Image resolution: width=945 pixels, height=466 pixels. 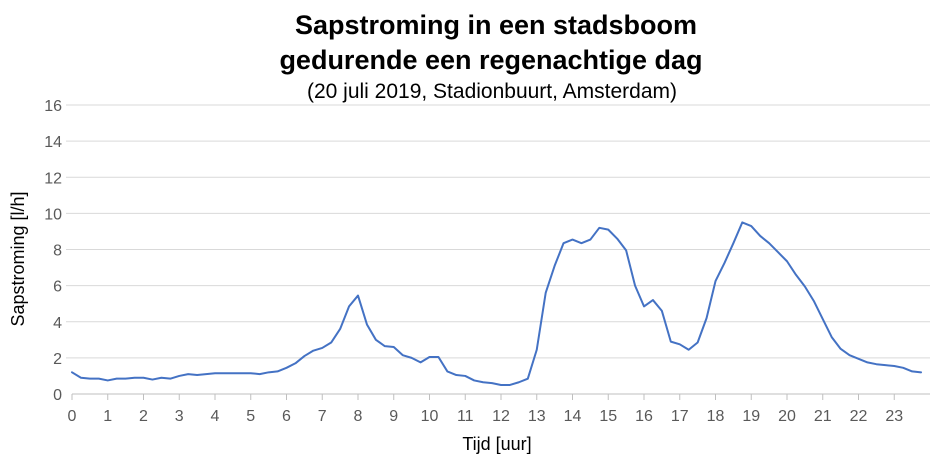 I want to click on chart-title-line-1: Sapstroming in een stadsboom, so click(x=496, y=25).